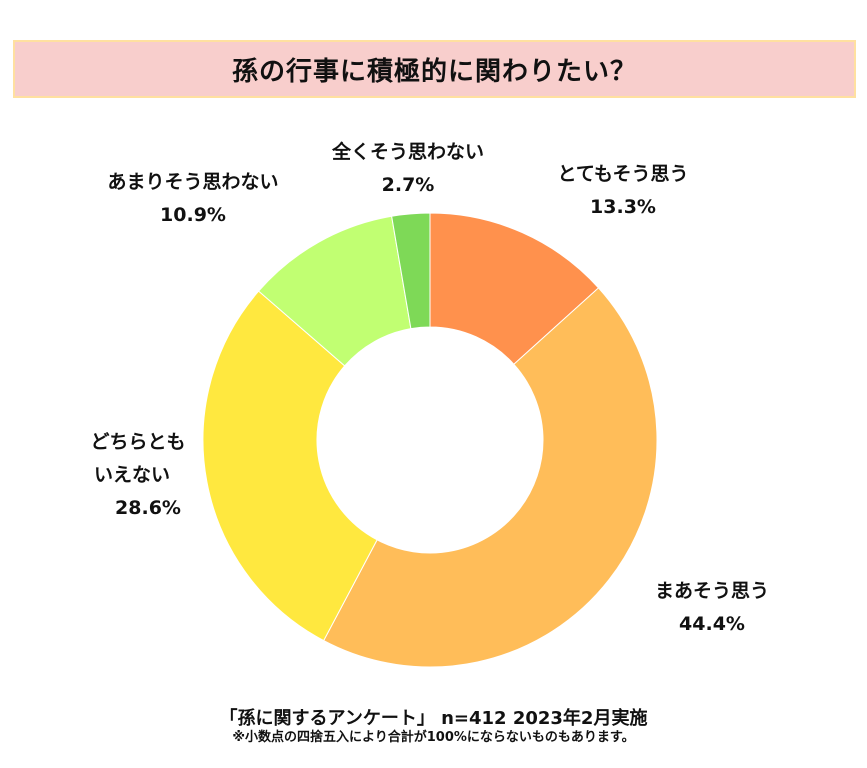 This screenshot has height=768, width=867. I want to click on label-text: とてもそう思う, so click(623, 174).